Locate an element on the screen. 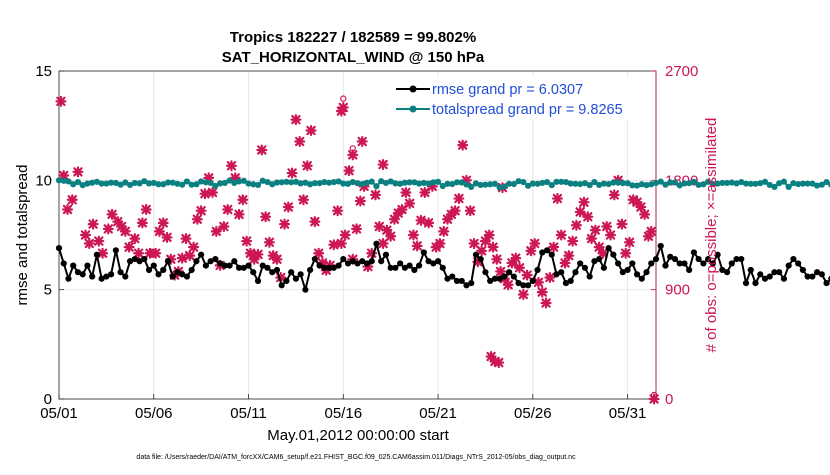 This screenshot has height=475, width=830. x-tick-label: 05/16 is located at coordinates (344, 413).